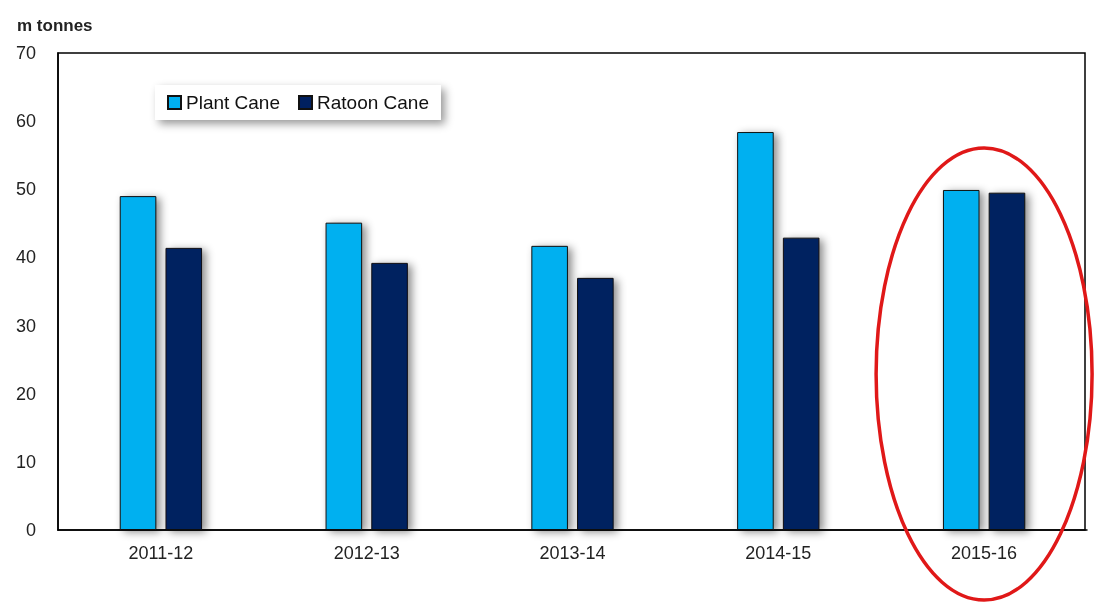 This screenshot has width=1099, height=603. What do you see at coordinates (373, 102) in the screenshot?
I see `legend-label: Ratoon Cane` at bounding box center [373, 102].